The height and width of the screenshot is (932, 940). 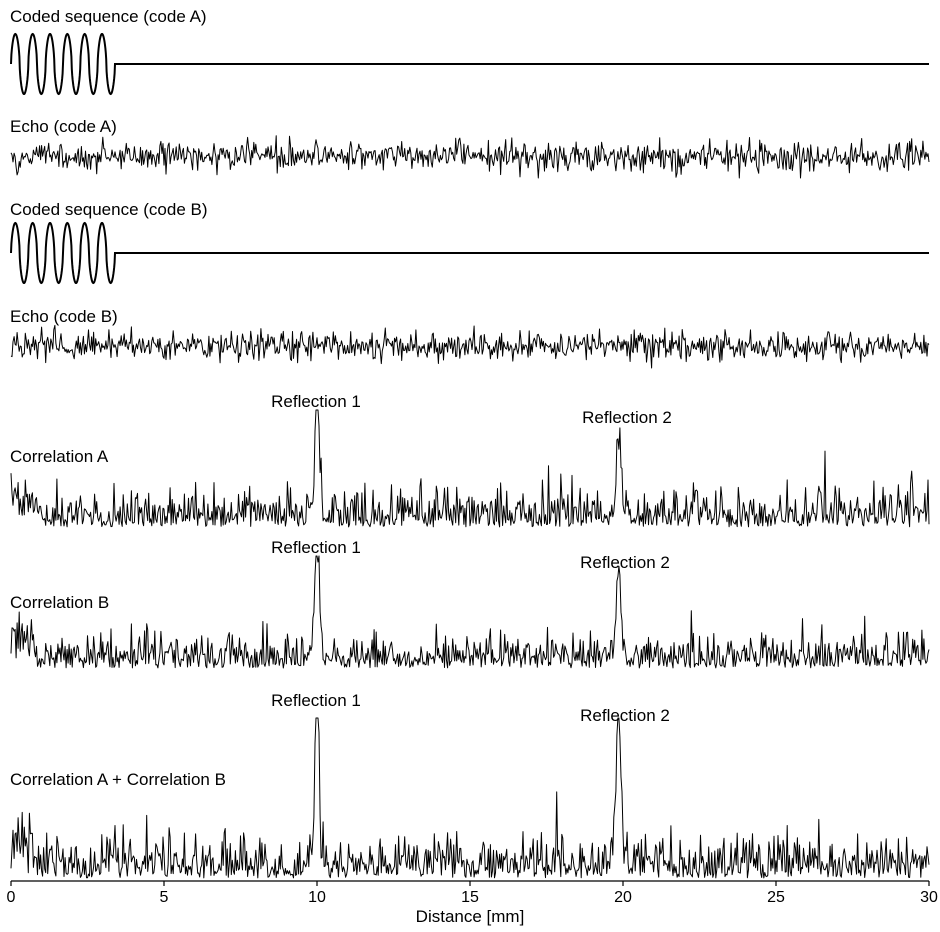 What do you see at coordinates (623, 897) in the screenshot?
I see `x-tick-label: 20` at bounding box center [623, 897].